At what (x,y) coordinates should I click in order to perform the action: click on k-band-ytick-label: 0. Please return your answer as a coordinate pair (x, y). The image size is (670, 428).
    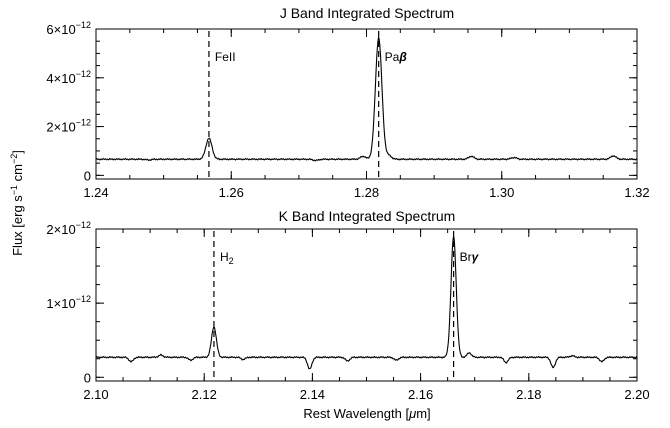
    Looking at the image, I should click on (87, 377).